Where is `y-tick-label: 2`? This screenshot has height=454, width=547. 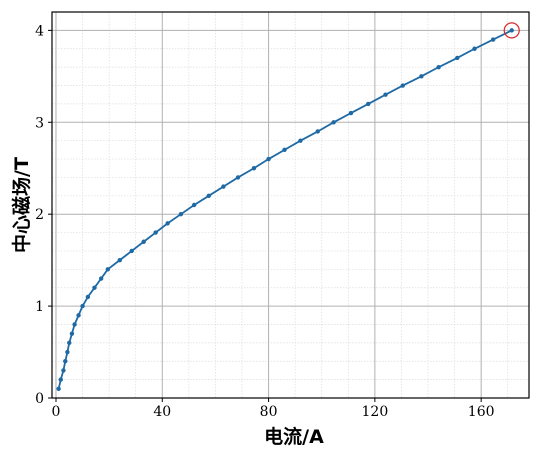
y-tick-label: 2 is located at coordinates (39, 215).